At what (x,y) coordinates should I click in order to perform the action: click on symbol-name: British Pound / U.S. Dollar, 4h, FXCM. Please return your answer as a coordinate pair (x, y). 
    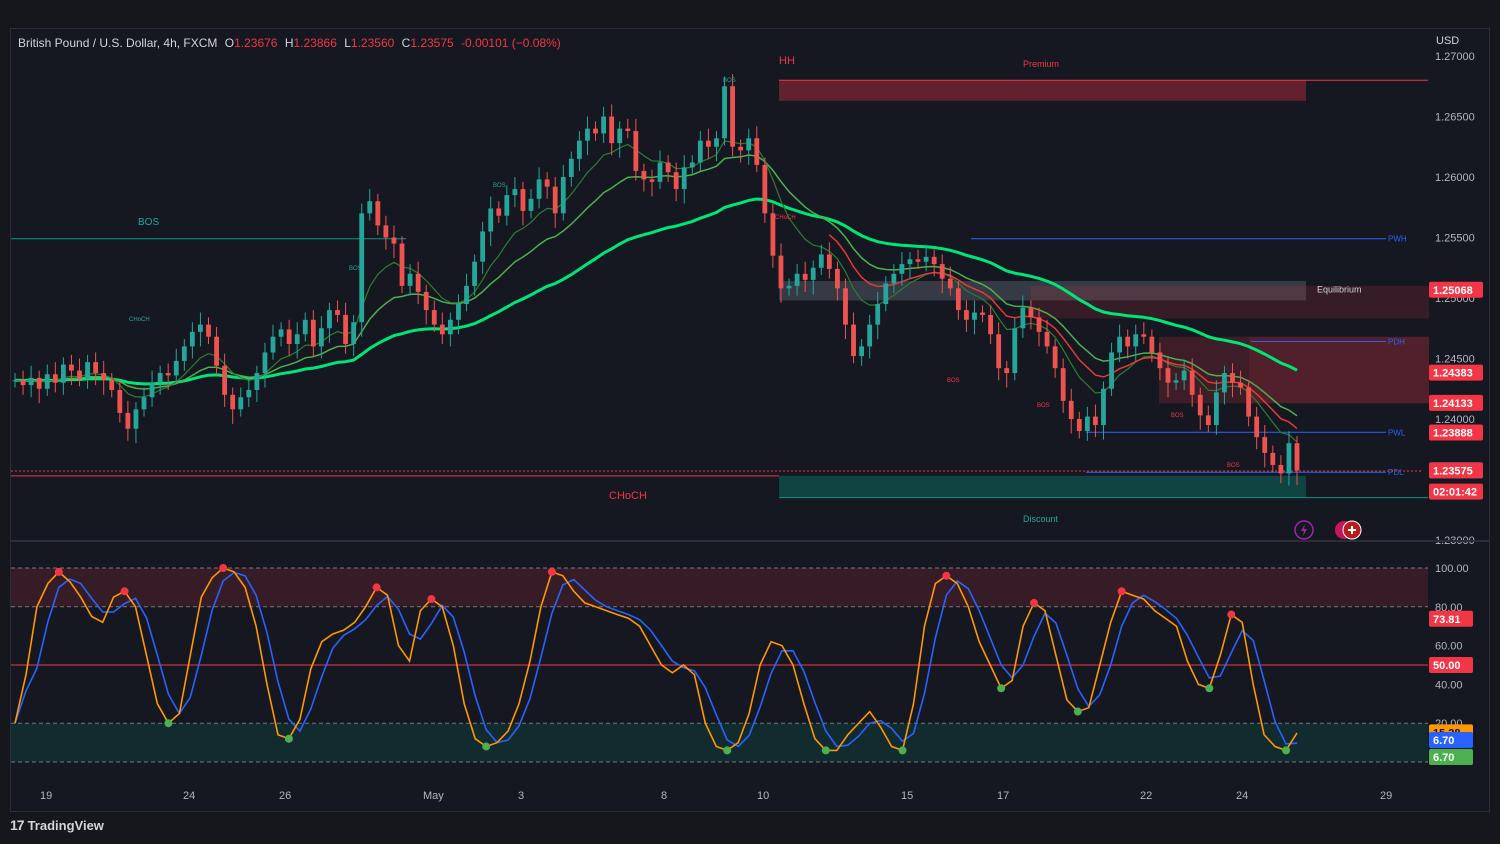
    Looking at the image, I should click on (118, 43).